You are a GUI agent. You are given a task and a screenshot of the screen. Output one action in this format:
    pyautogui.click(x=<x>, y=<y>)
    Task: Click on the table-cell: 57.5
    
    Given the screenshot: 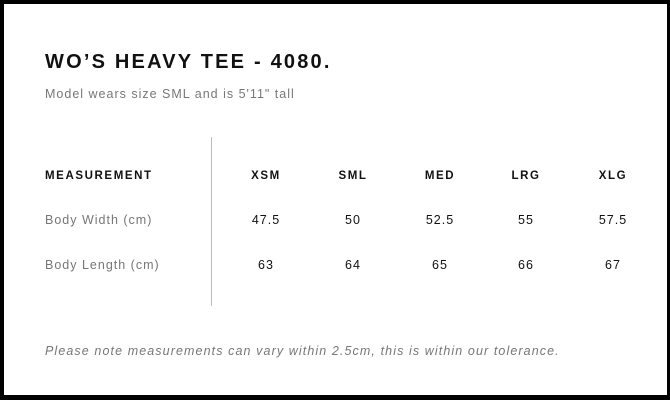 What is the action you would take?
    pyautogui.click(x=613, y=220)
    